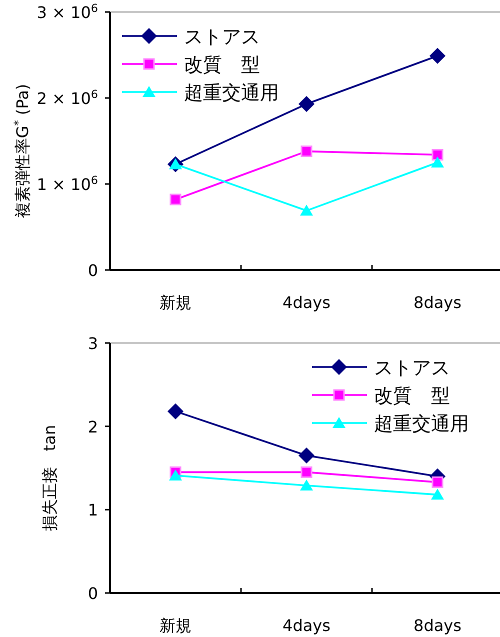  I want to click on y-tick-label: 1, so click(93, 510).